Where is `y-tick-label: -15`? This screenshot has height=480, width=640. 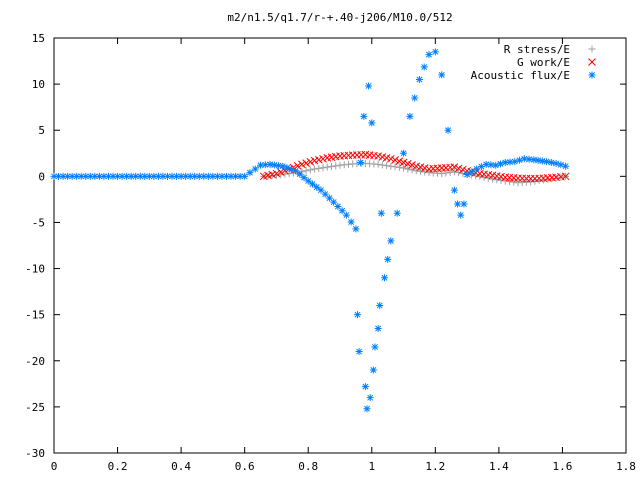 y-tick-label: -15 is located at coordinates (35, 315).